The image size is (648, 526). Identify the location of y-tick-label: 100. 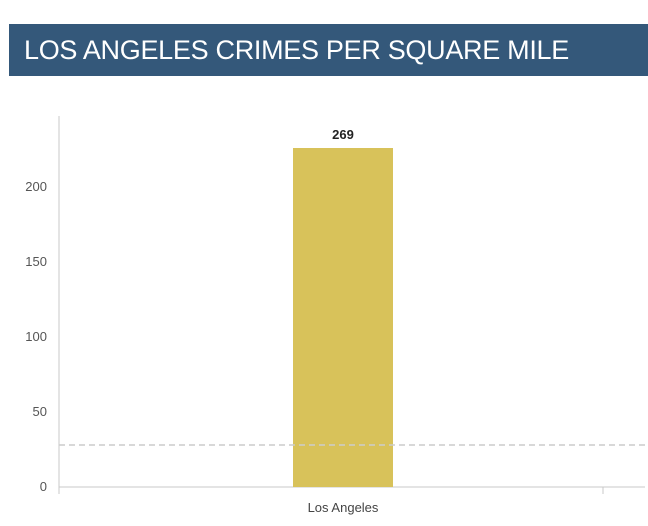
(36, 336).